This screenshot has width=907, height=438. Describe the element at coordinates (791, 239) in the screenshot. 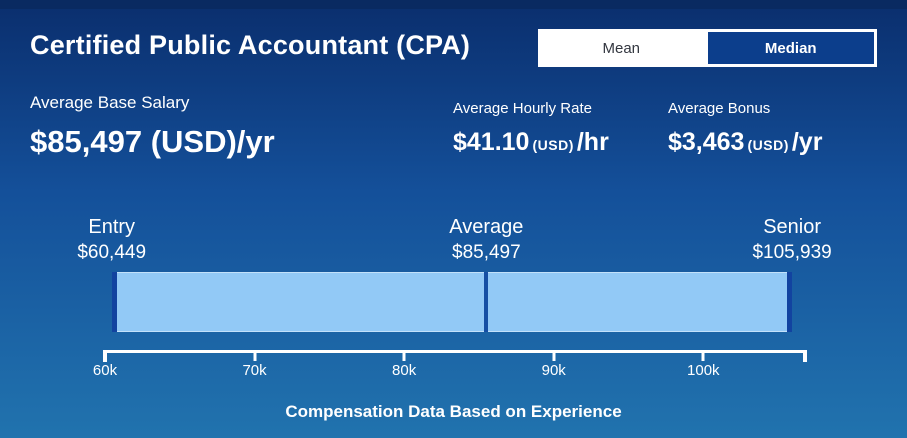

I see `experience-label-senior: Senior $105,939` at that location.